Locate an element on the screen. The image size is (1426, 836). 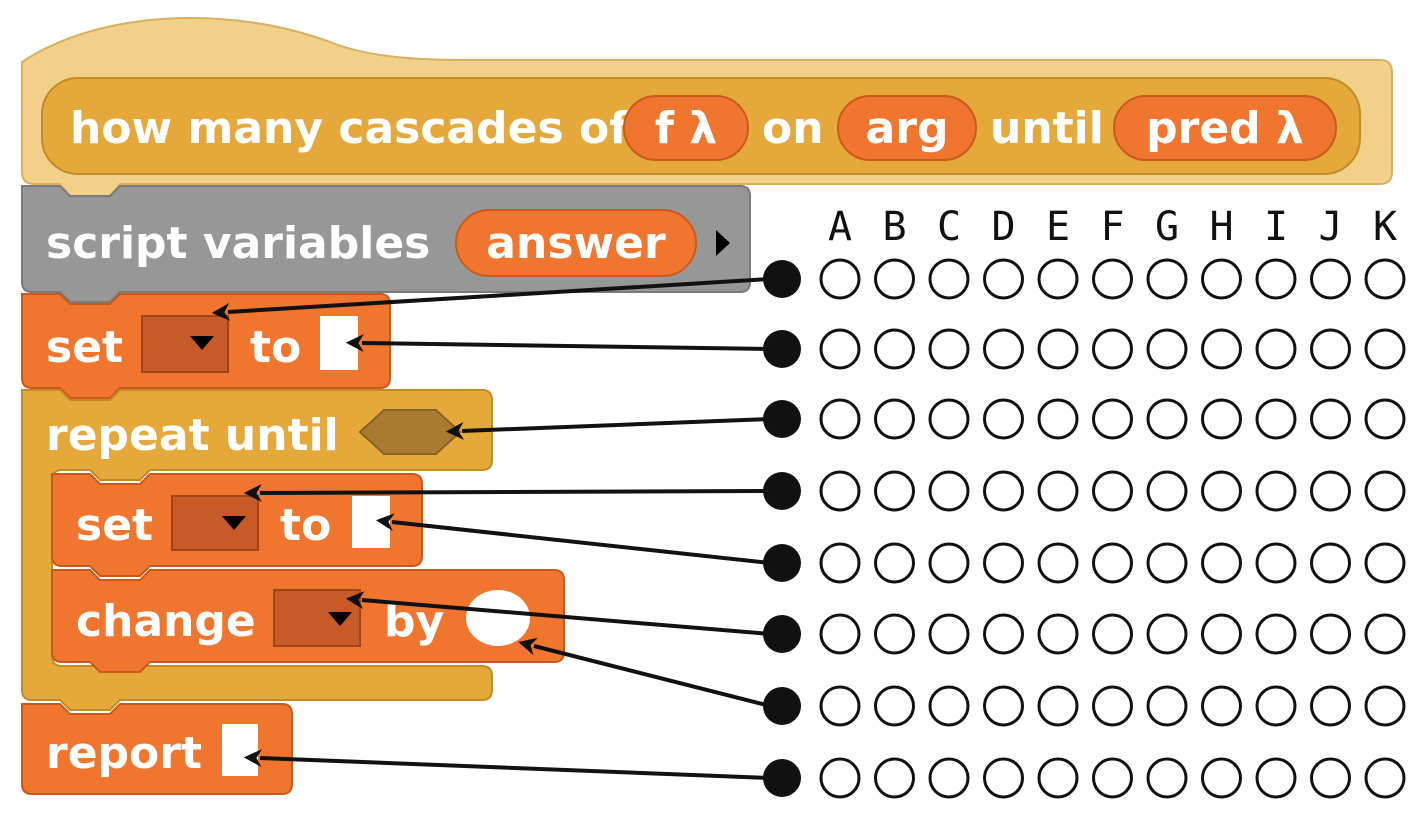
script-variables-block: script variables answer is located at coordinates (386, 244).